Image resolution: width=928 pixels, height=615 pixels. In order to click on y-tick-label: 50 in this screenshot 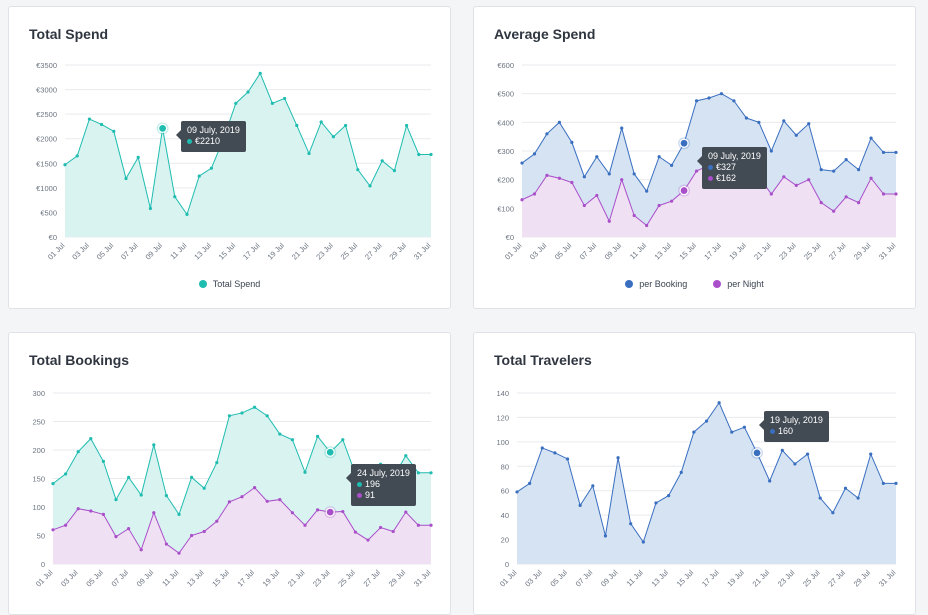, I will do `click(41, 536)`.